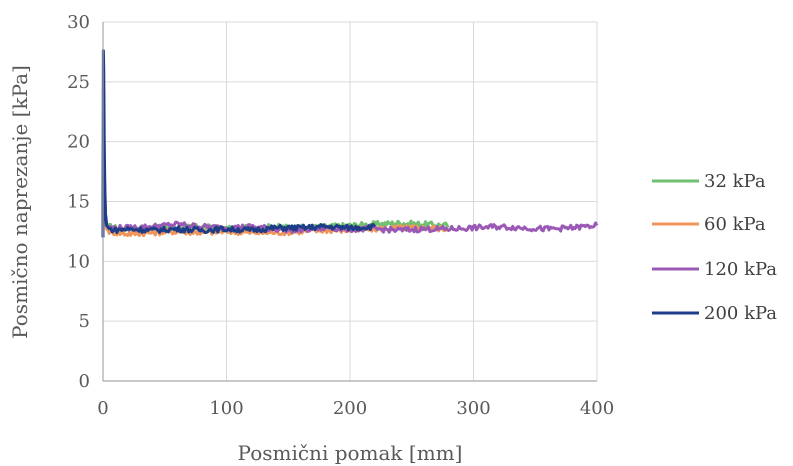 This screenshot has height=466, width=793. What do you see at coordinates (78, 261) in the screenshot?
I see `y-tick-label: 10` at bounding box center [78, 261].